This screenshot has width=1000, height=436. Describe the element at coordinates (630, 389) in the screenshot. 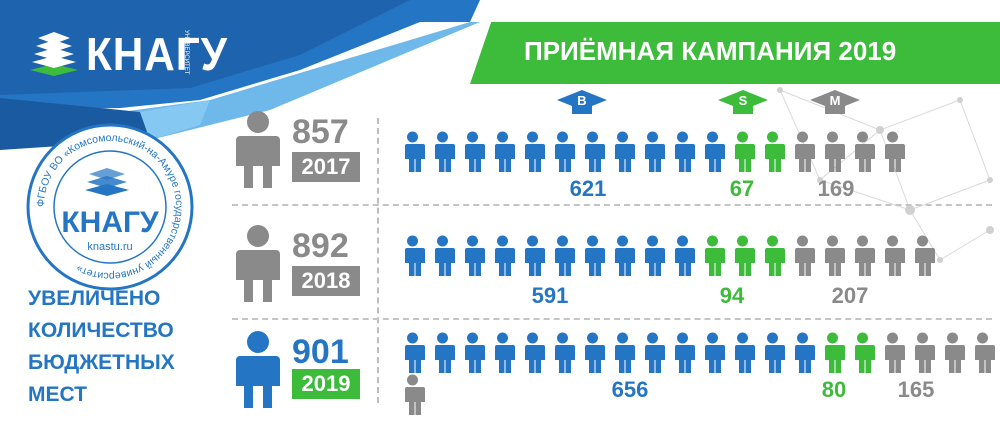

I see `bachelor-count-2019: 656` at that location.